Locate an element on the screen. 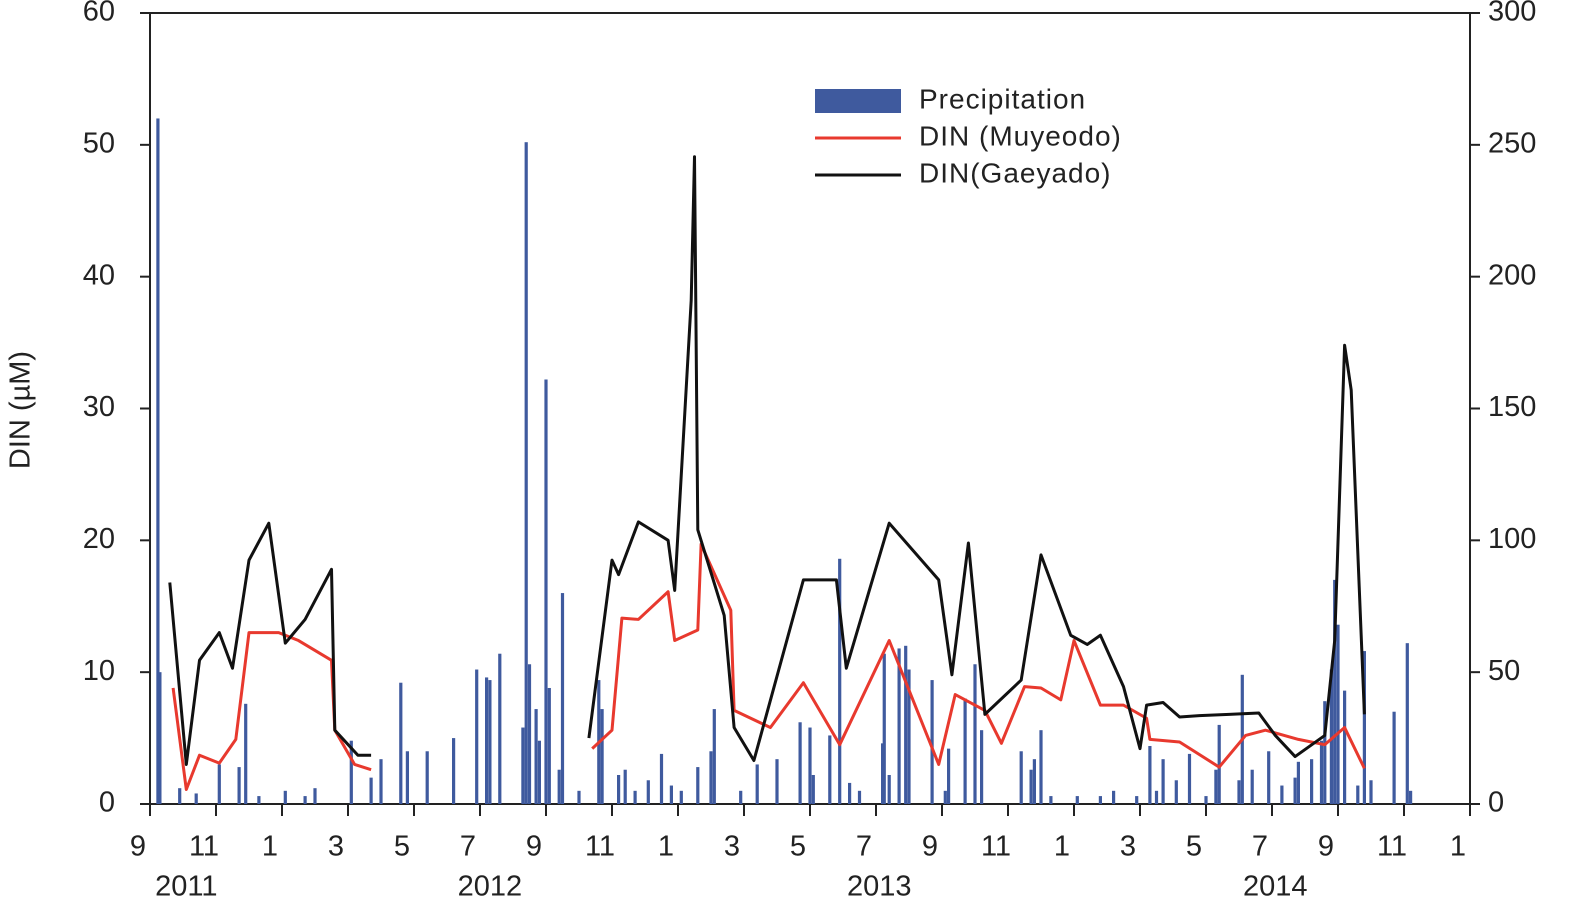 This screenshot has height=924, width=1593. legend-label: DIN (Muyeodo) is located at coordinates (1020, 135).